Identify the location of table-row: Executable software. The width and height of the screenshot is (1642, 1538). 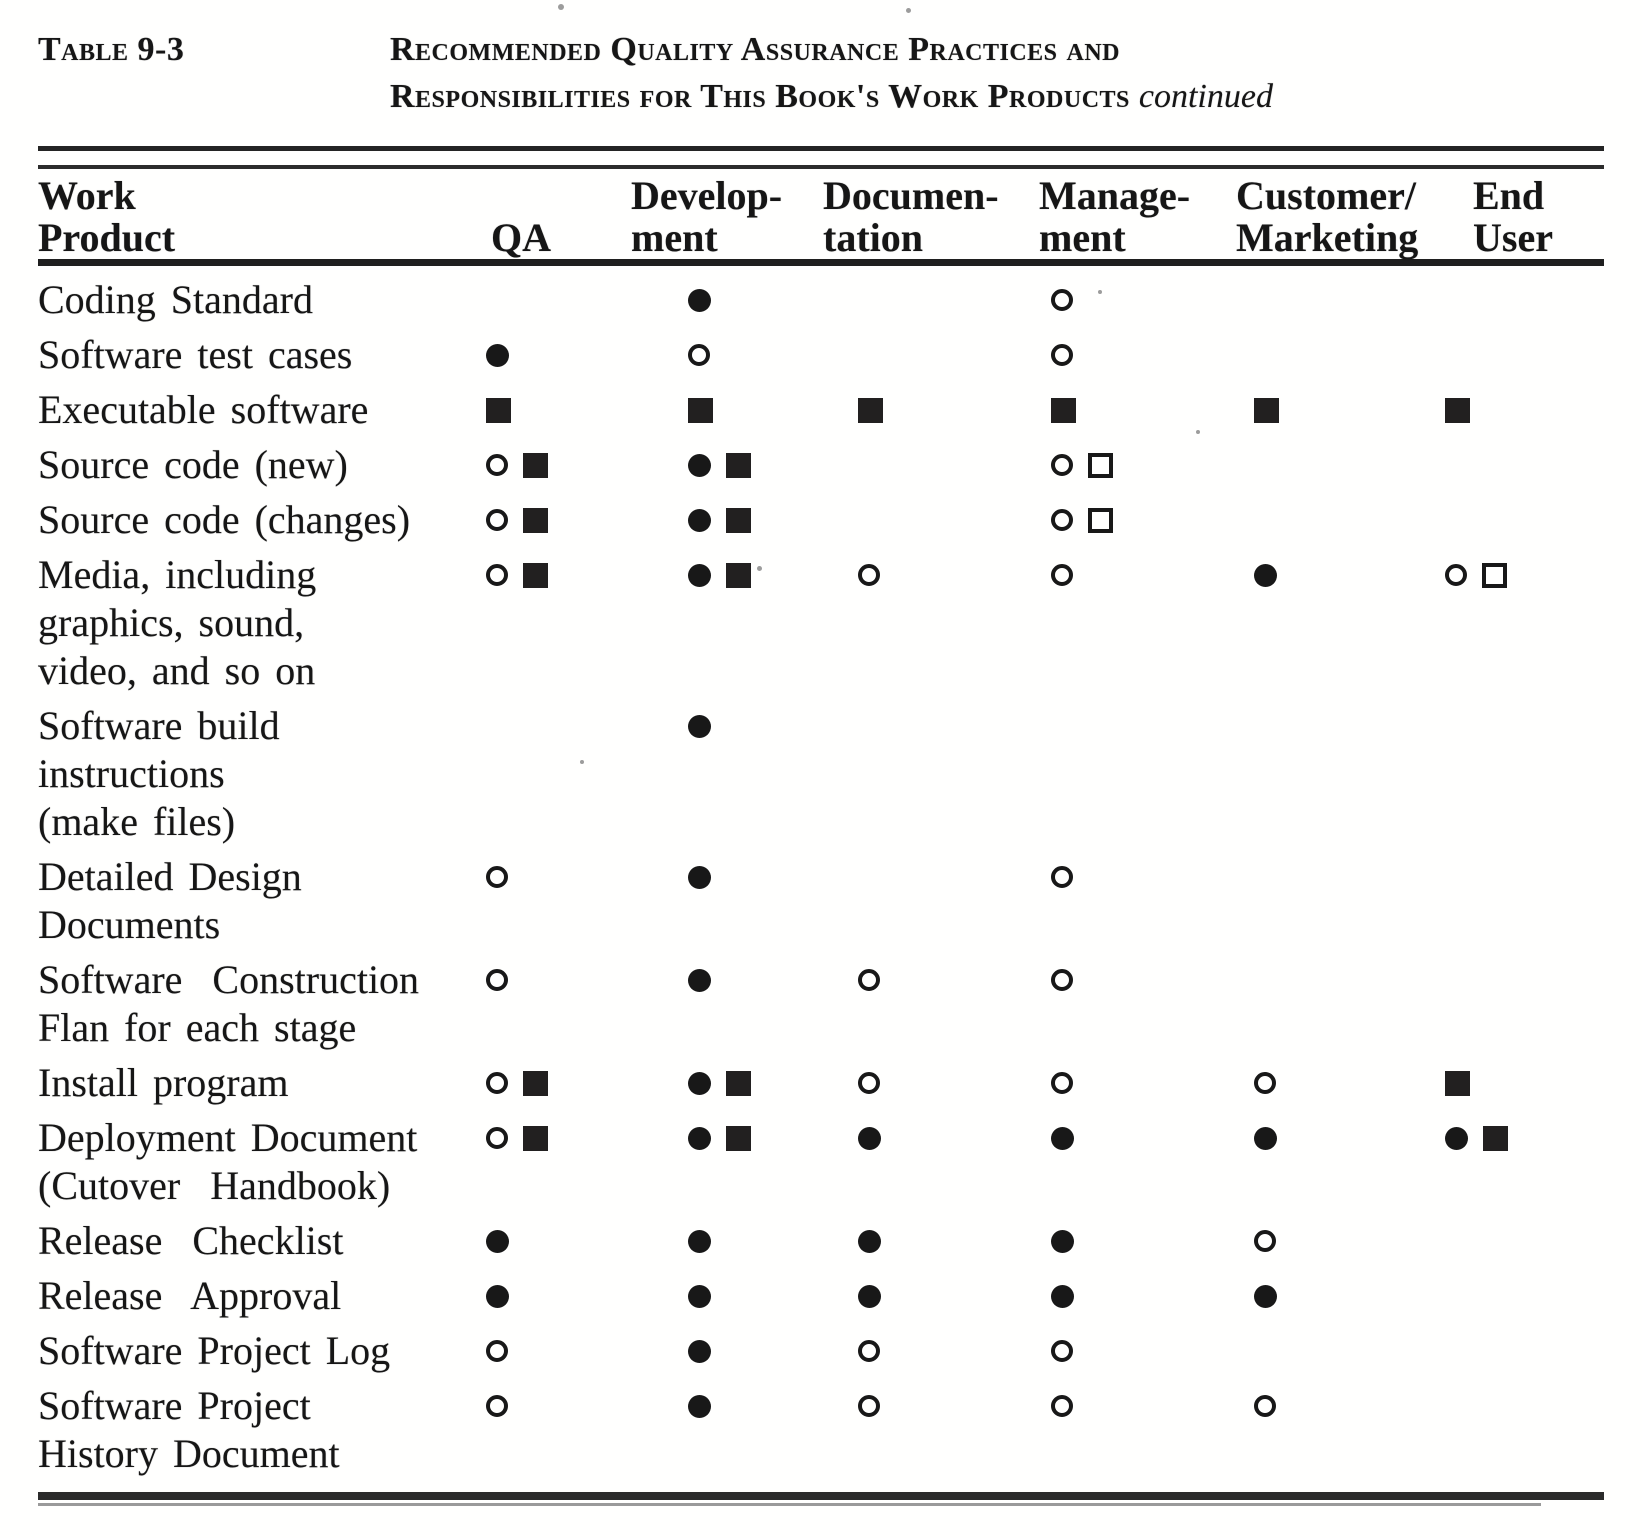
(821, 410).